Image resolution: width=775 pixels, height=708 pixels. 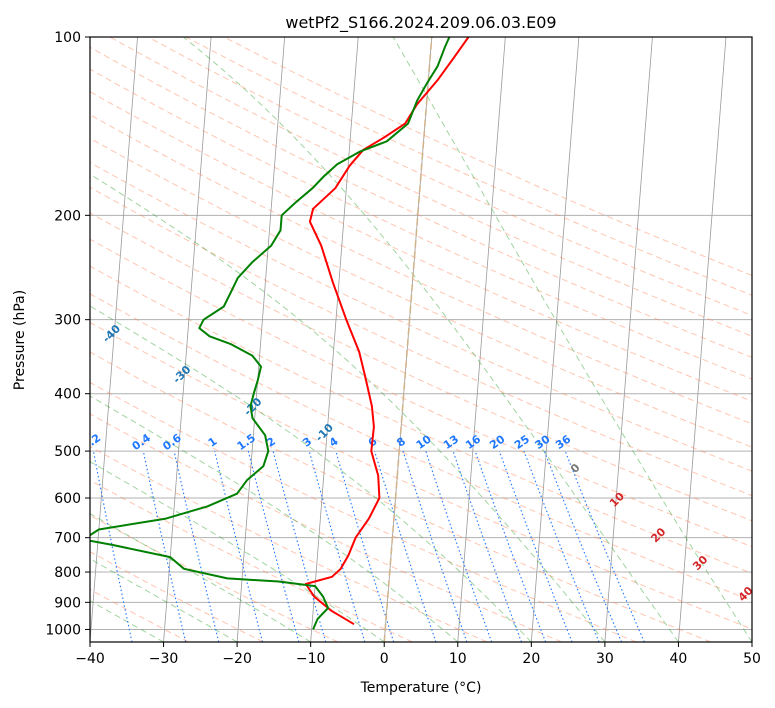 I want to click on zero-degree-line, so click(x=408, y=339).